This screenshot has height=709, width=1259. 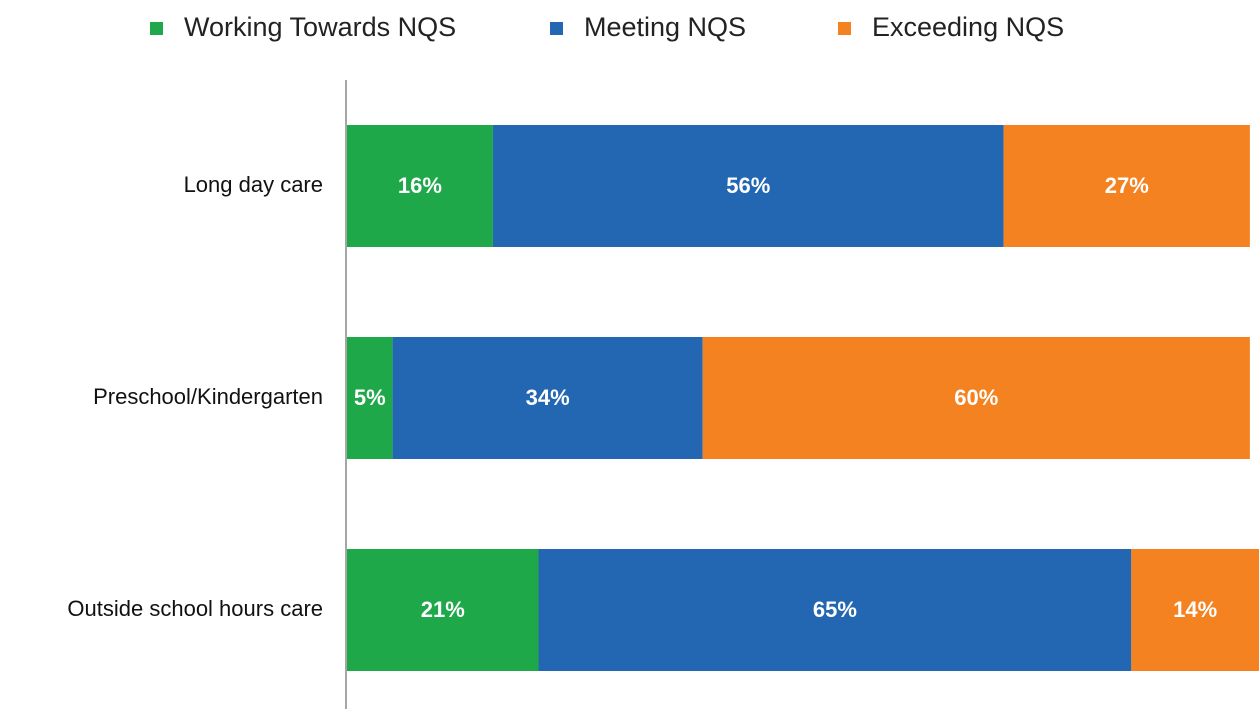 I want to click on legend-label: Working Towards NQS, so click(x=320, y=27).